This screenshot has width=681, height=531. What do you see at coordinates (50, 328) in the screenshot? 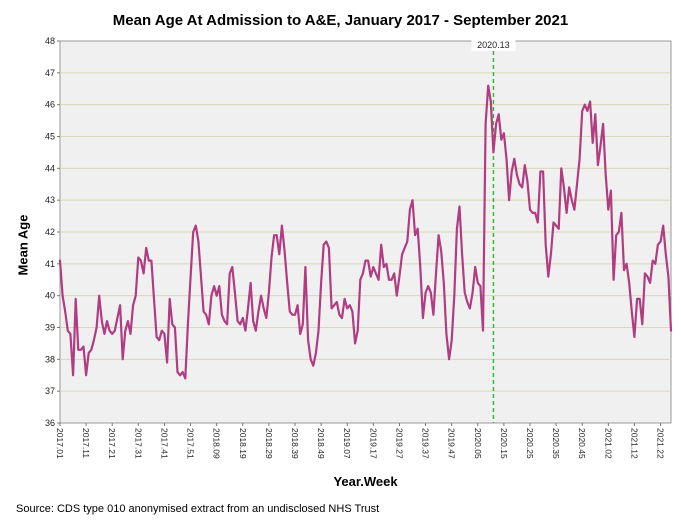
I see `y-tick-label: 39` at bounding box center [50, 328].